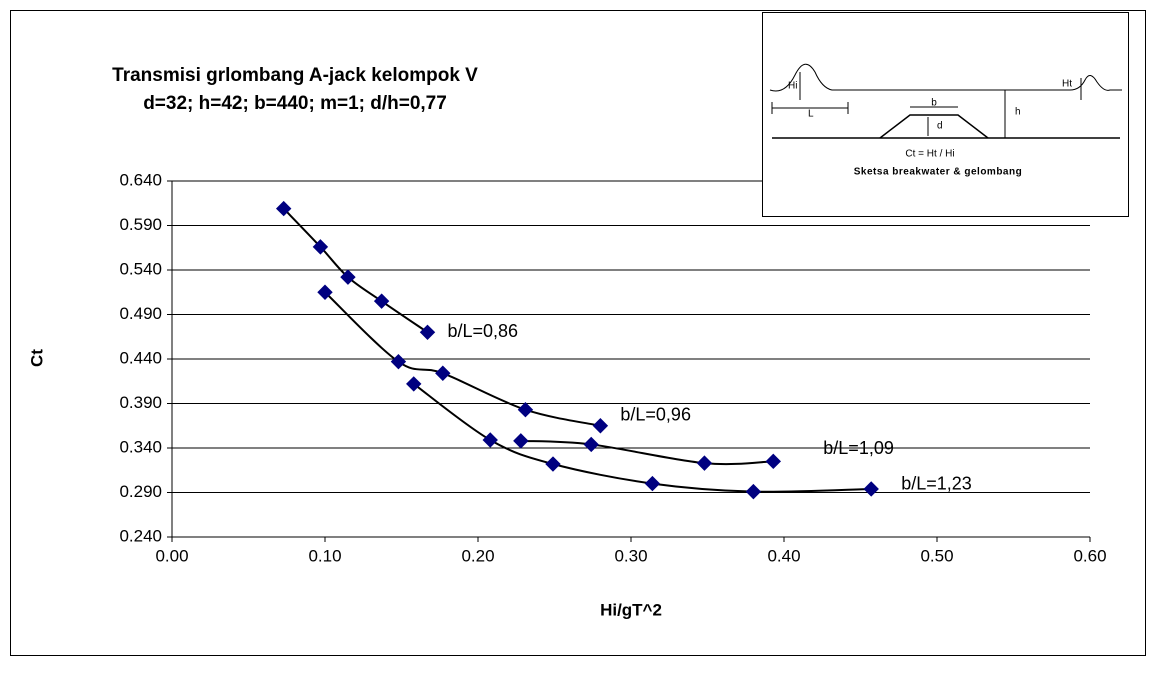 Image resolution: width=1155 pixels, height=678 pixels. What do you see at coordinates (655, 415) in the screenshot?
I see `series-label: b/L=0,96` at bounding box center [655, 415].